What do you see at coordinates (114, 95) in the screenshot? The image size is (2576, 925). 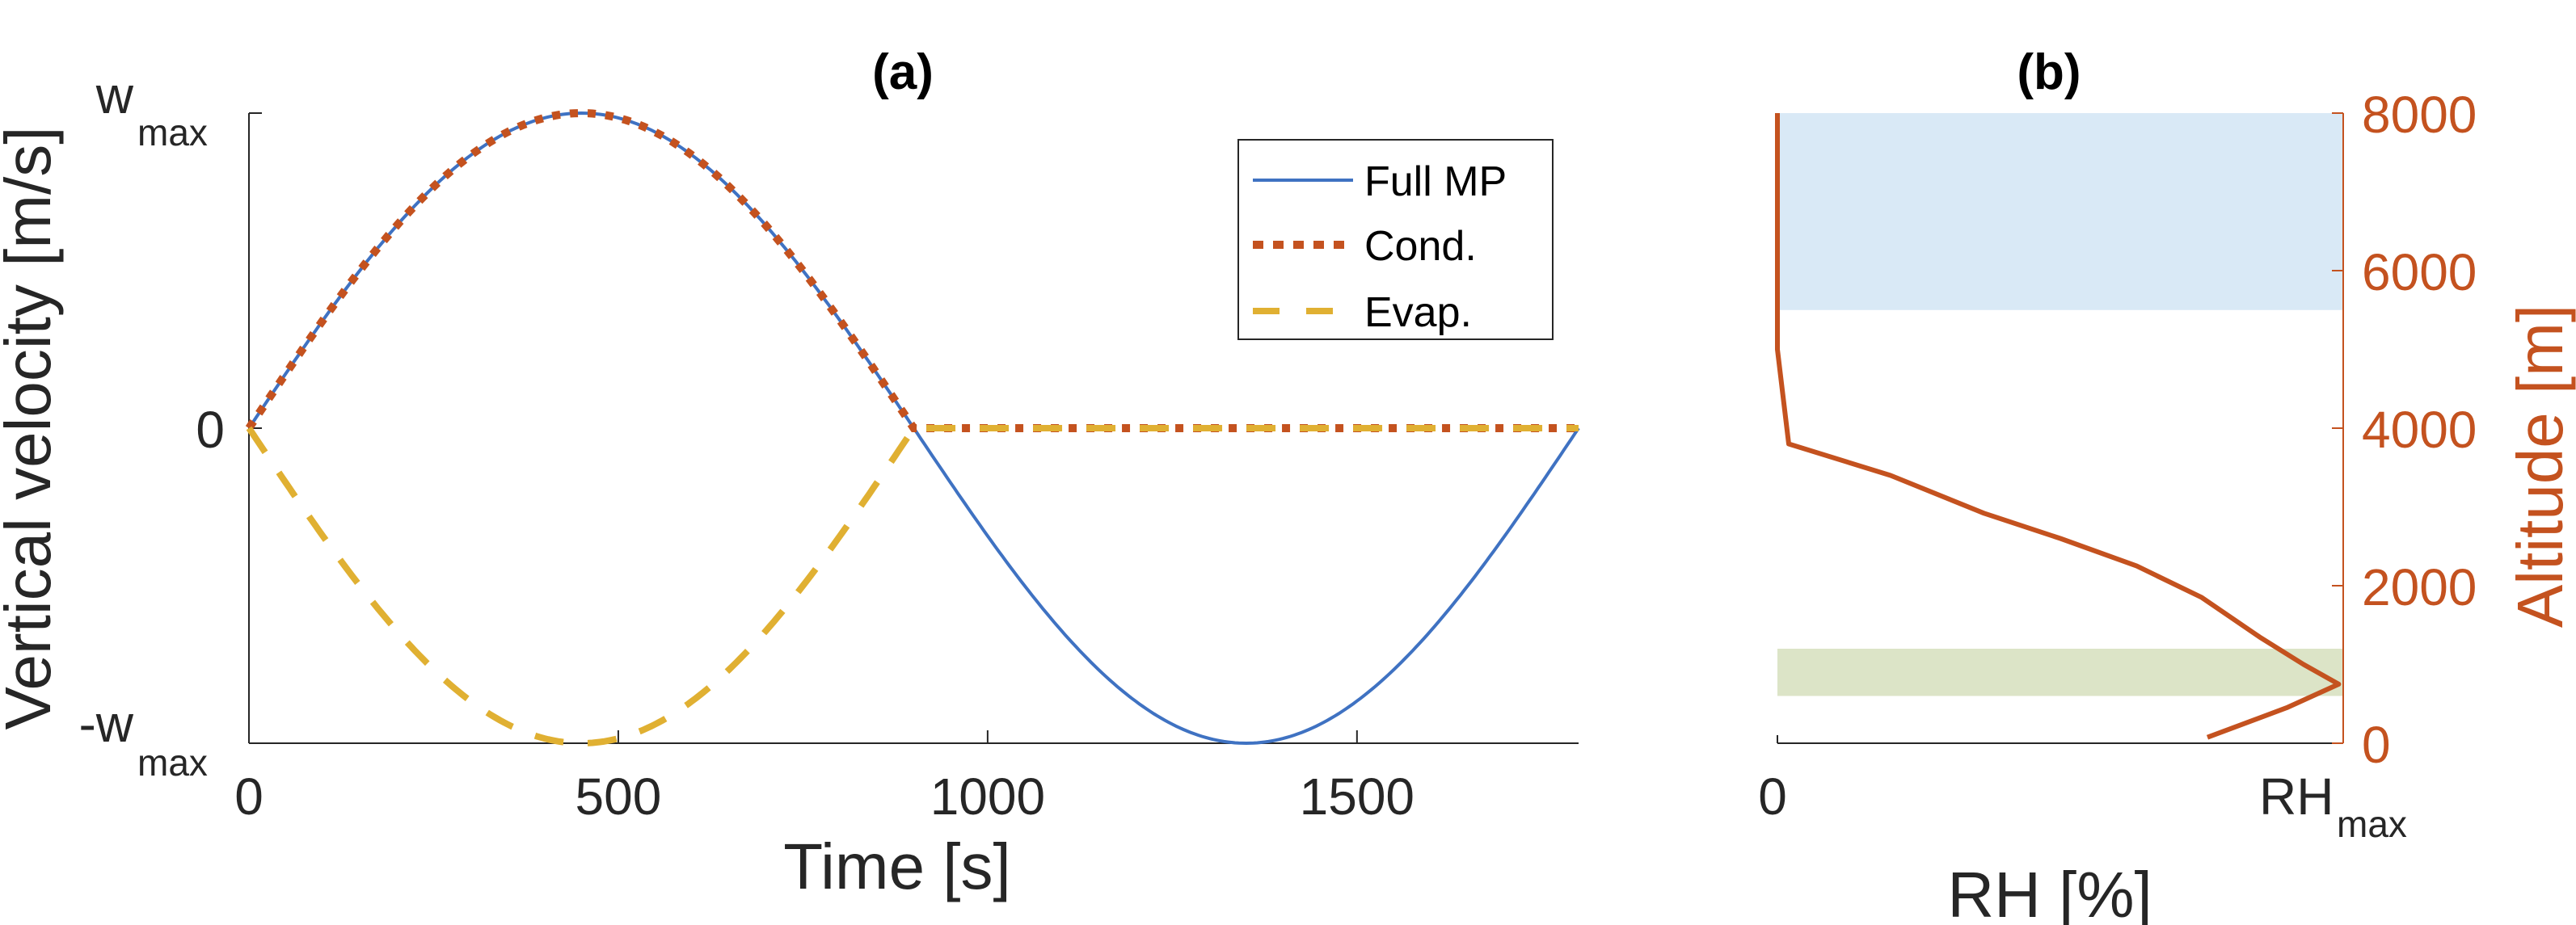 I see `y-tick-label: w` at bounding box center [114, 95].